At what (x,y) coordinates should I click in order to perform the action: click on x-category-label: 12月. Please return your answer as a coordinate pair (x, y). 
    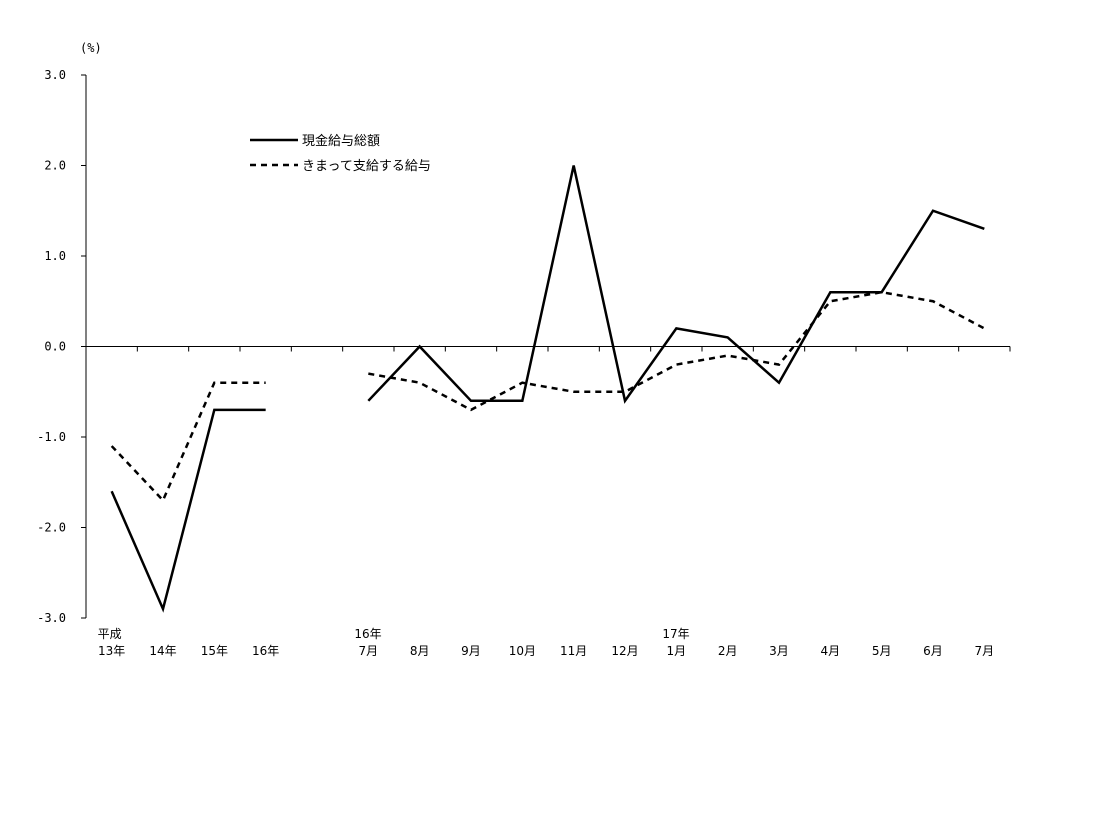
    Looking at the image, I should click on (624, 651).